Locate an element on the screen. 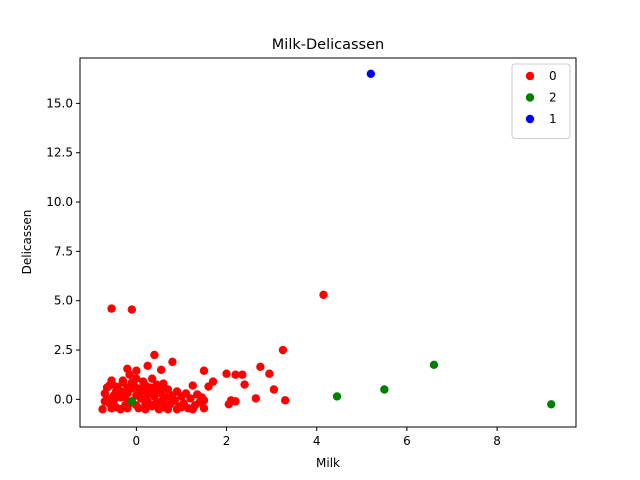 The image size is (640, 480). legend: 0 2 1 is located at coordinates (541, 101).